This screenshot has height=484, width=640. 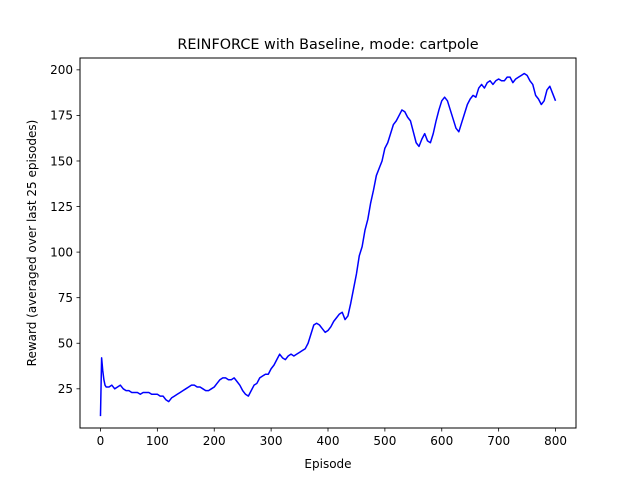 I want to click on y-tick-label: 175, so click(x=61, y=116).